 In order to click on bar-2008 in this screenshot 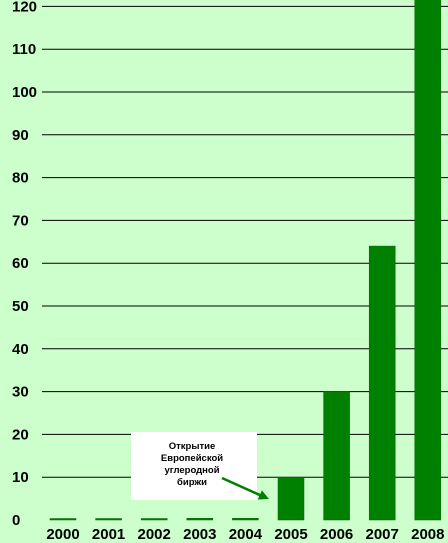, I will do `click(428, 260)`.